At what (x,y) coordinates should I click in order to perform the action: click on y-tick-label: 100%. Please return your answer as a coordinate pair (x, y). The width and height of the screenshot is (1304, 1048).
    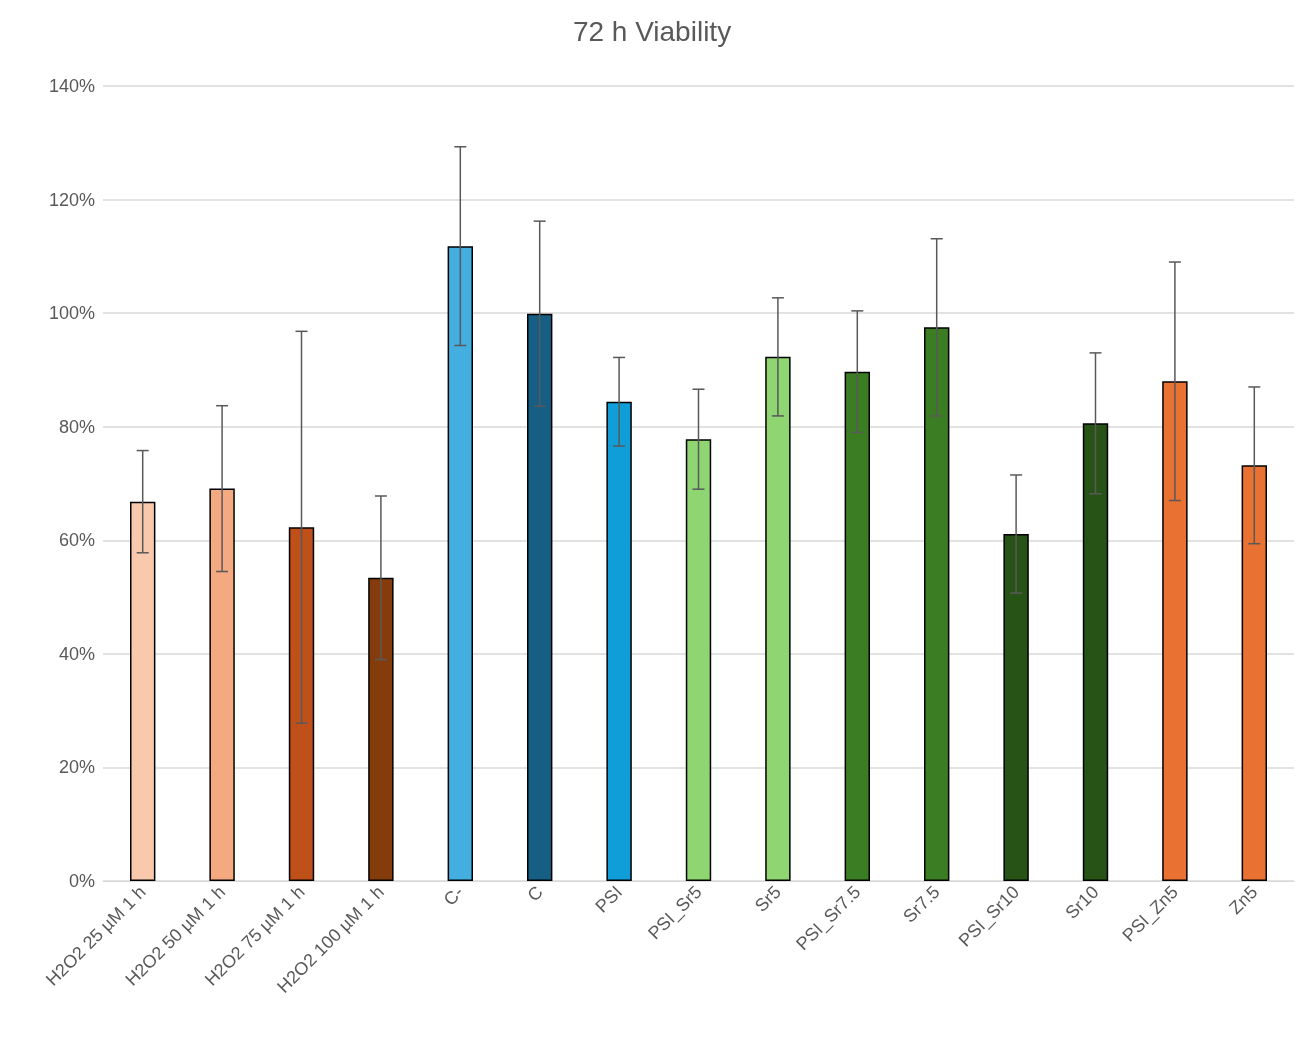
    Looking at the image, I should click on (71, 313).